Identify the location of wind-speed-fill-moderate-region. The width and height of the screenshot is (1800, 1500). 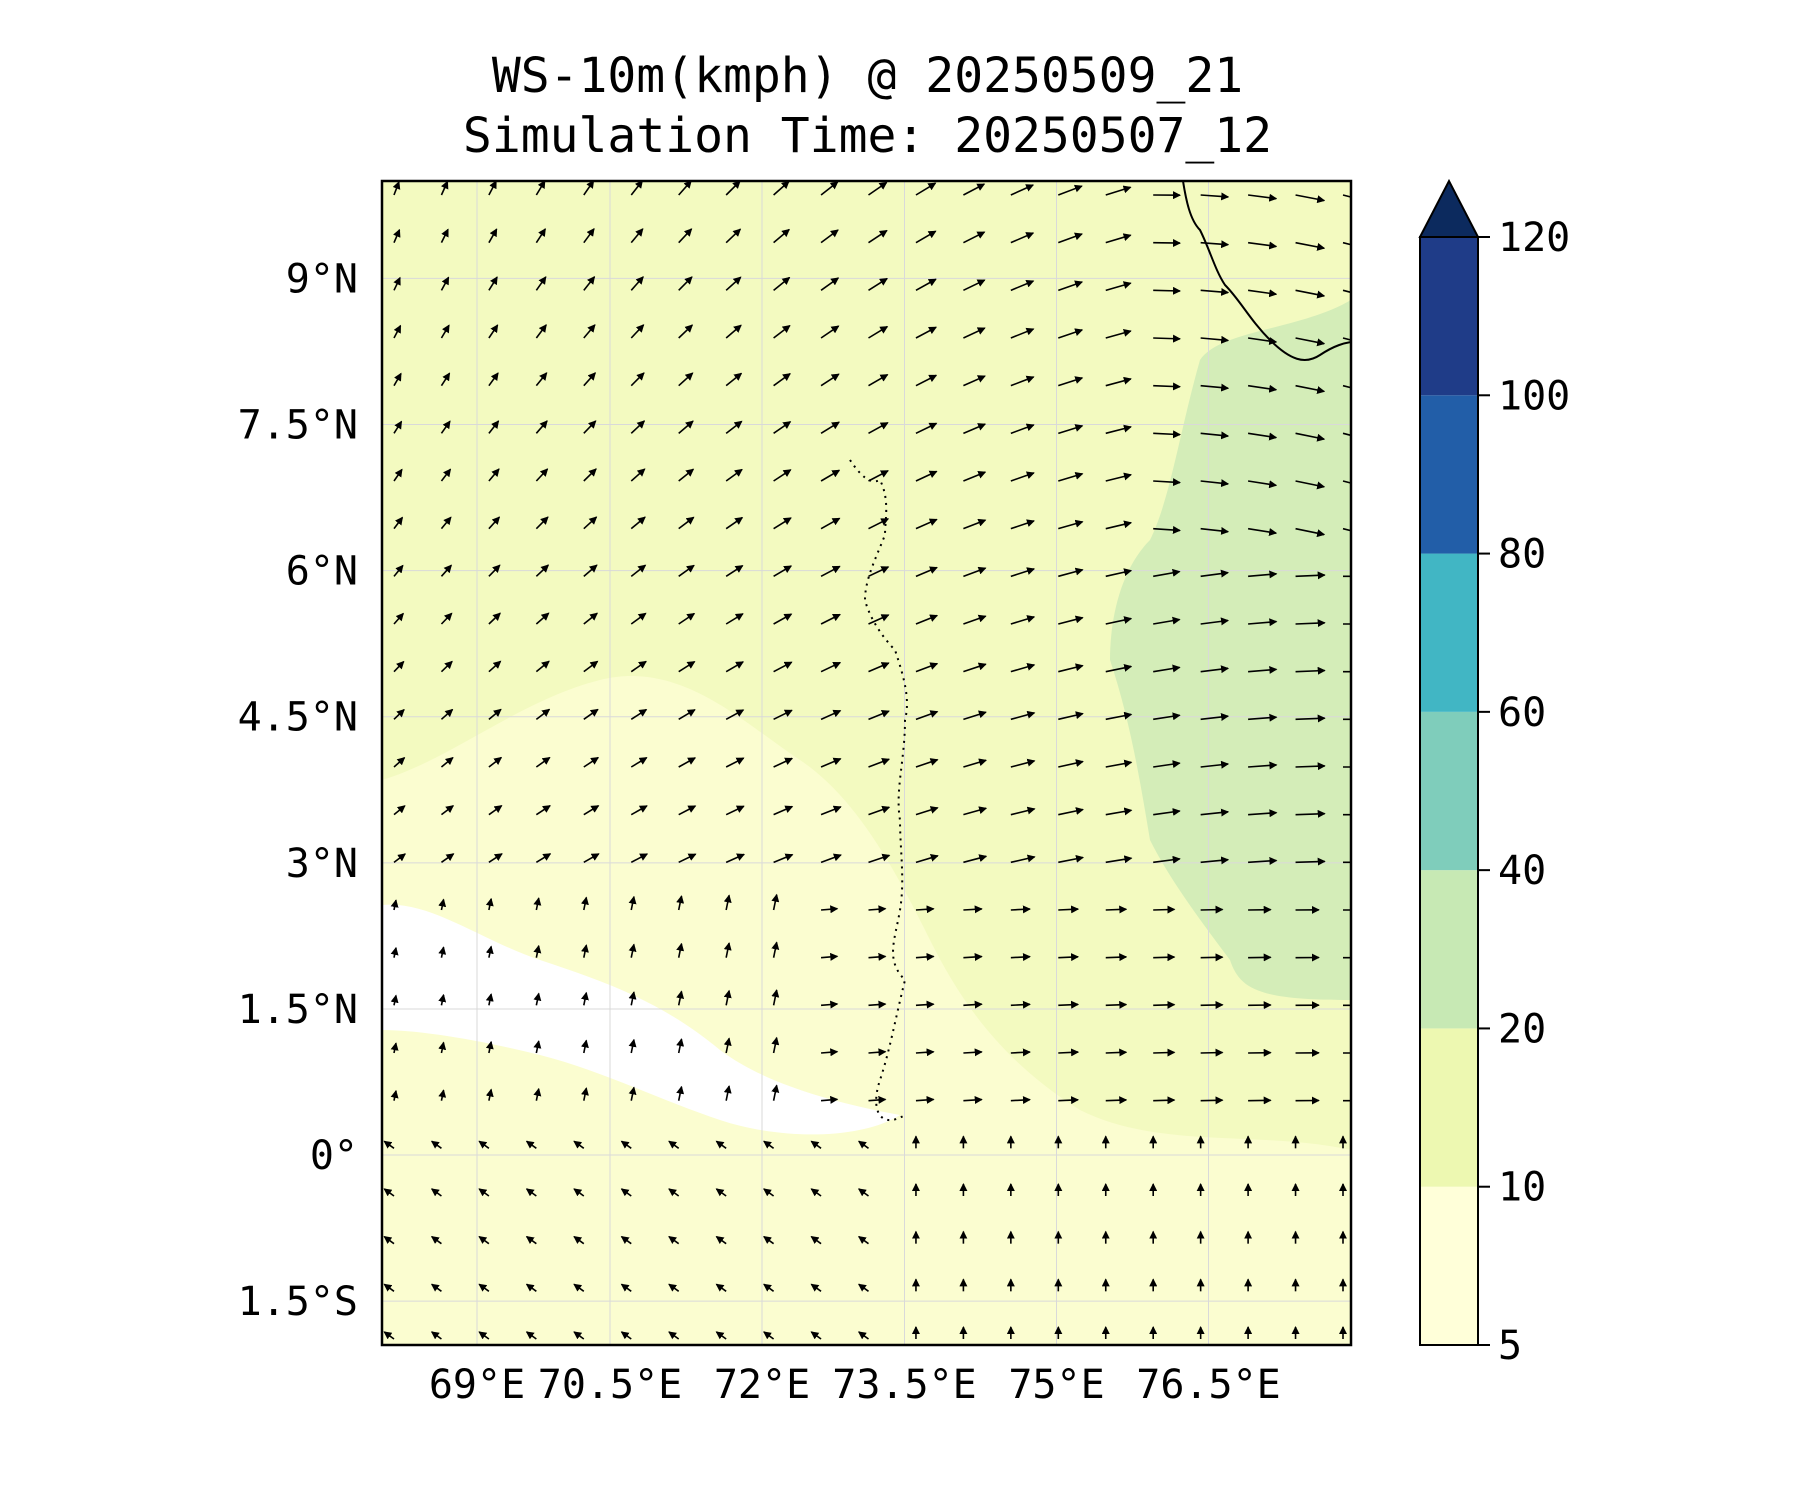
(1230, 650).